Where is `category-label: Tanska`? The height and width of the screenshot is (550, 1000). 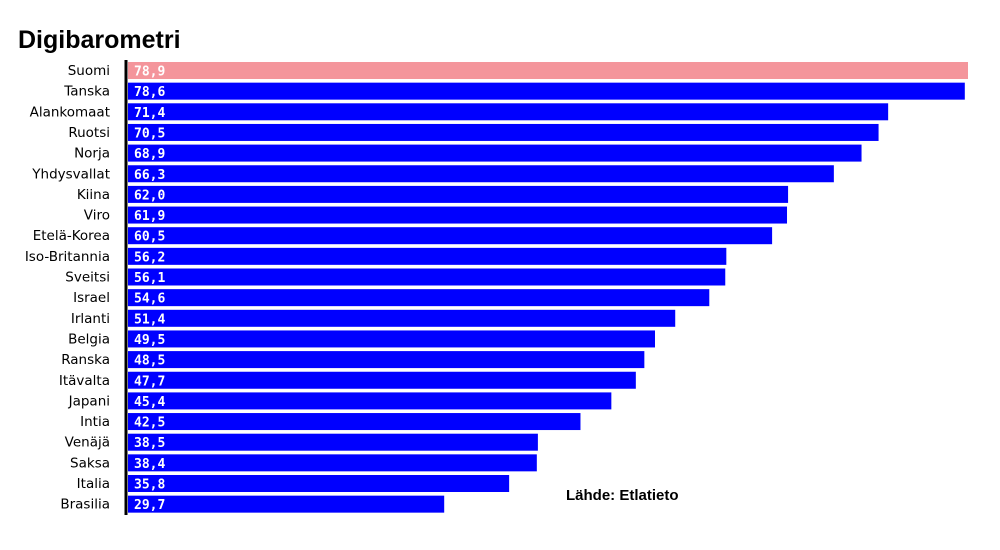 category-label: Tanska is located at coordinates (86, 92).